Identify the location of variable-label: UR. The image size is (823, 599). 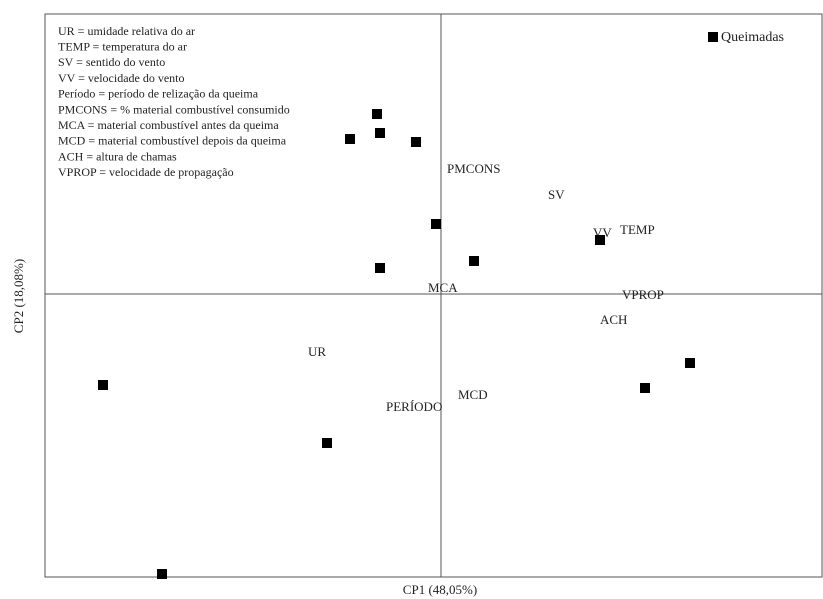
(317, 351).